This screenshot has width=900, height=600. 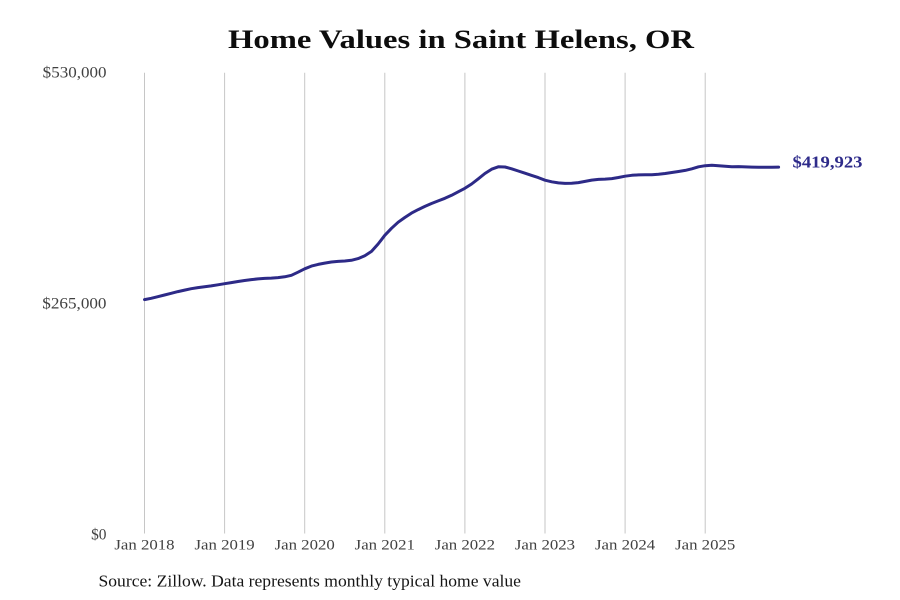 What do you see at coordinates (545, 545) in the screenshot?
I see `svg-text: Jan 2023` at bounding box center [545, 545].